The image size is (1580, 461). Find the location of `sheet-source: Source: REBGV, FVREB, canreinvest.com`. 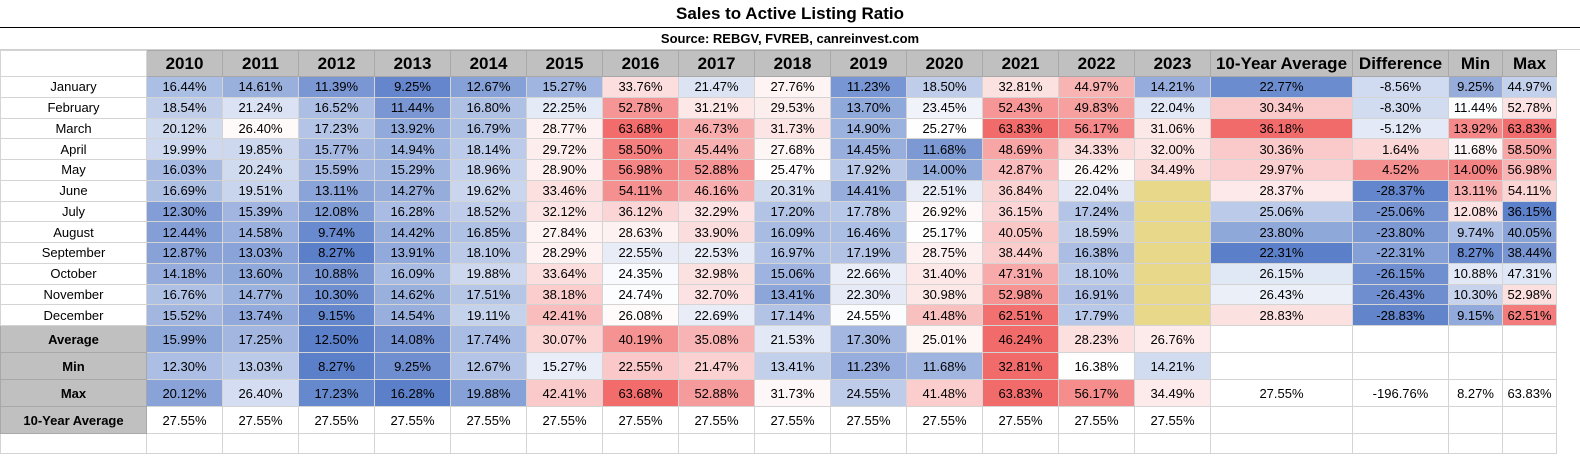

sheet-source: Source: REBGV, FVREB, canreinvest.com is located at coordinates (790, 39).